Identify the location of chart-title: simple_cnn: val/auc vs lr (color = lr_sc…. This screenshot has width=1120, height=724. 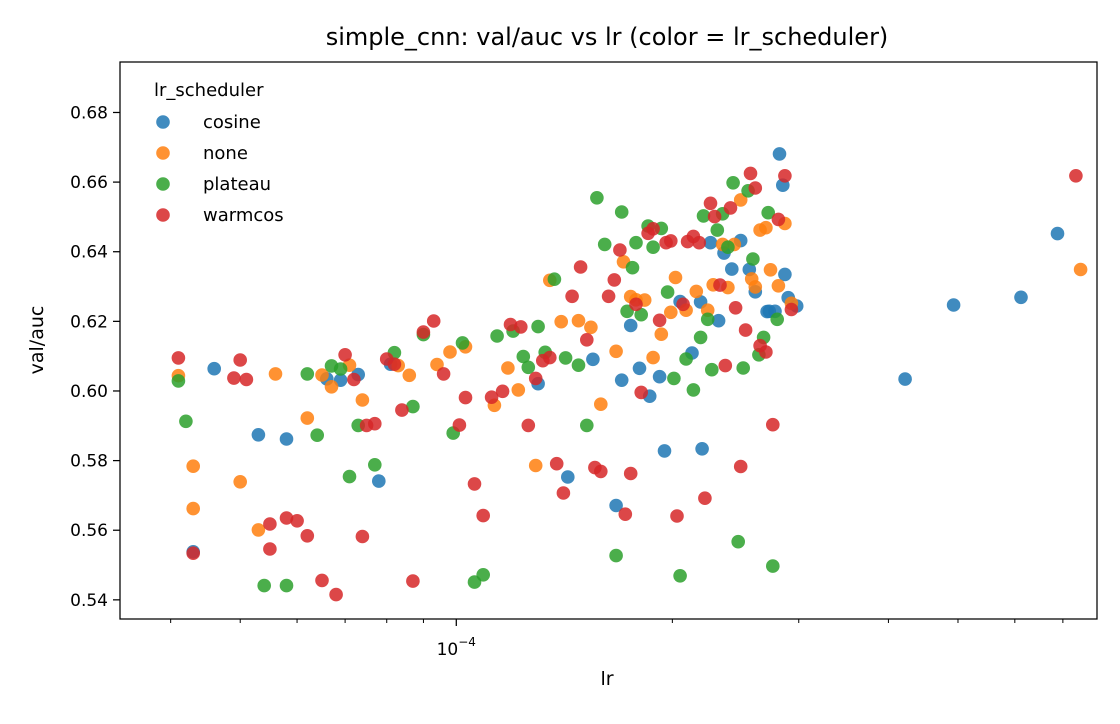
(607, 37).